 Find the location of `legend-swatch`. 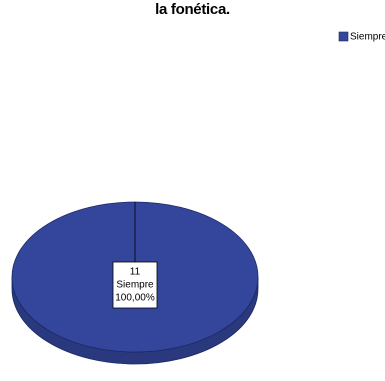

legend-swatch is located at coordinates (343, 36).